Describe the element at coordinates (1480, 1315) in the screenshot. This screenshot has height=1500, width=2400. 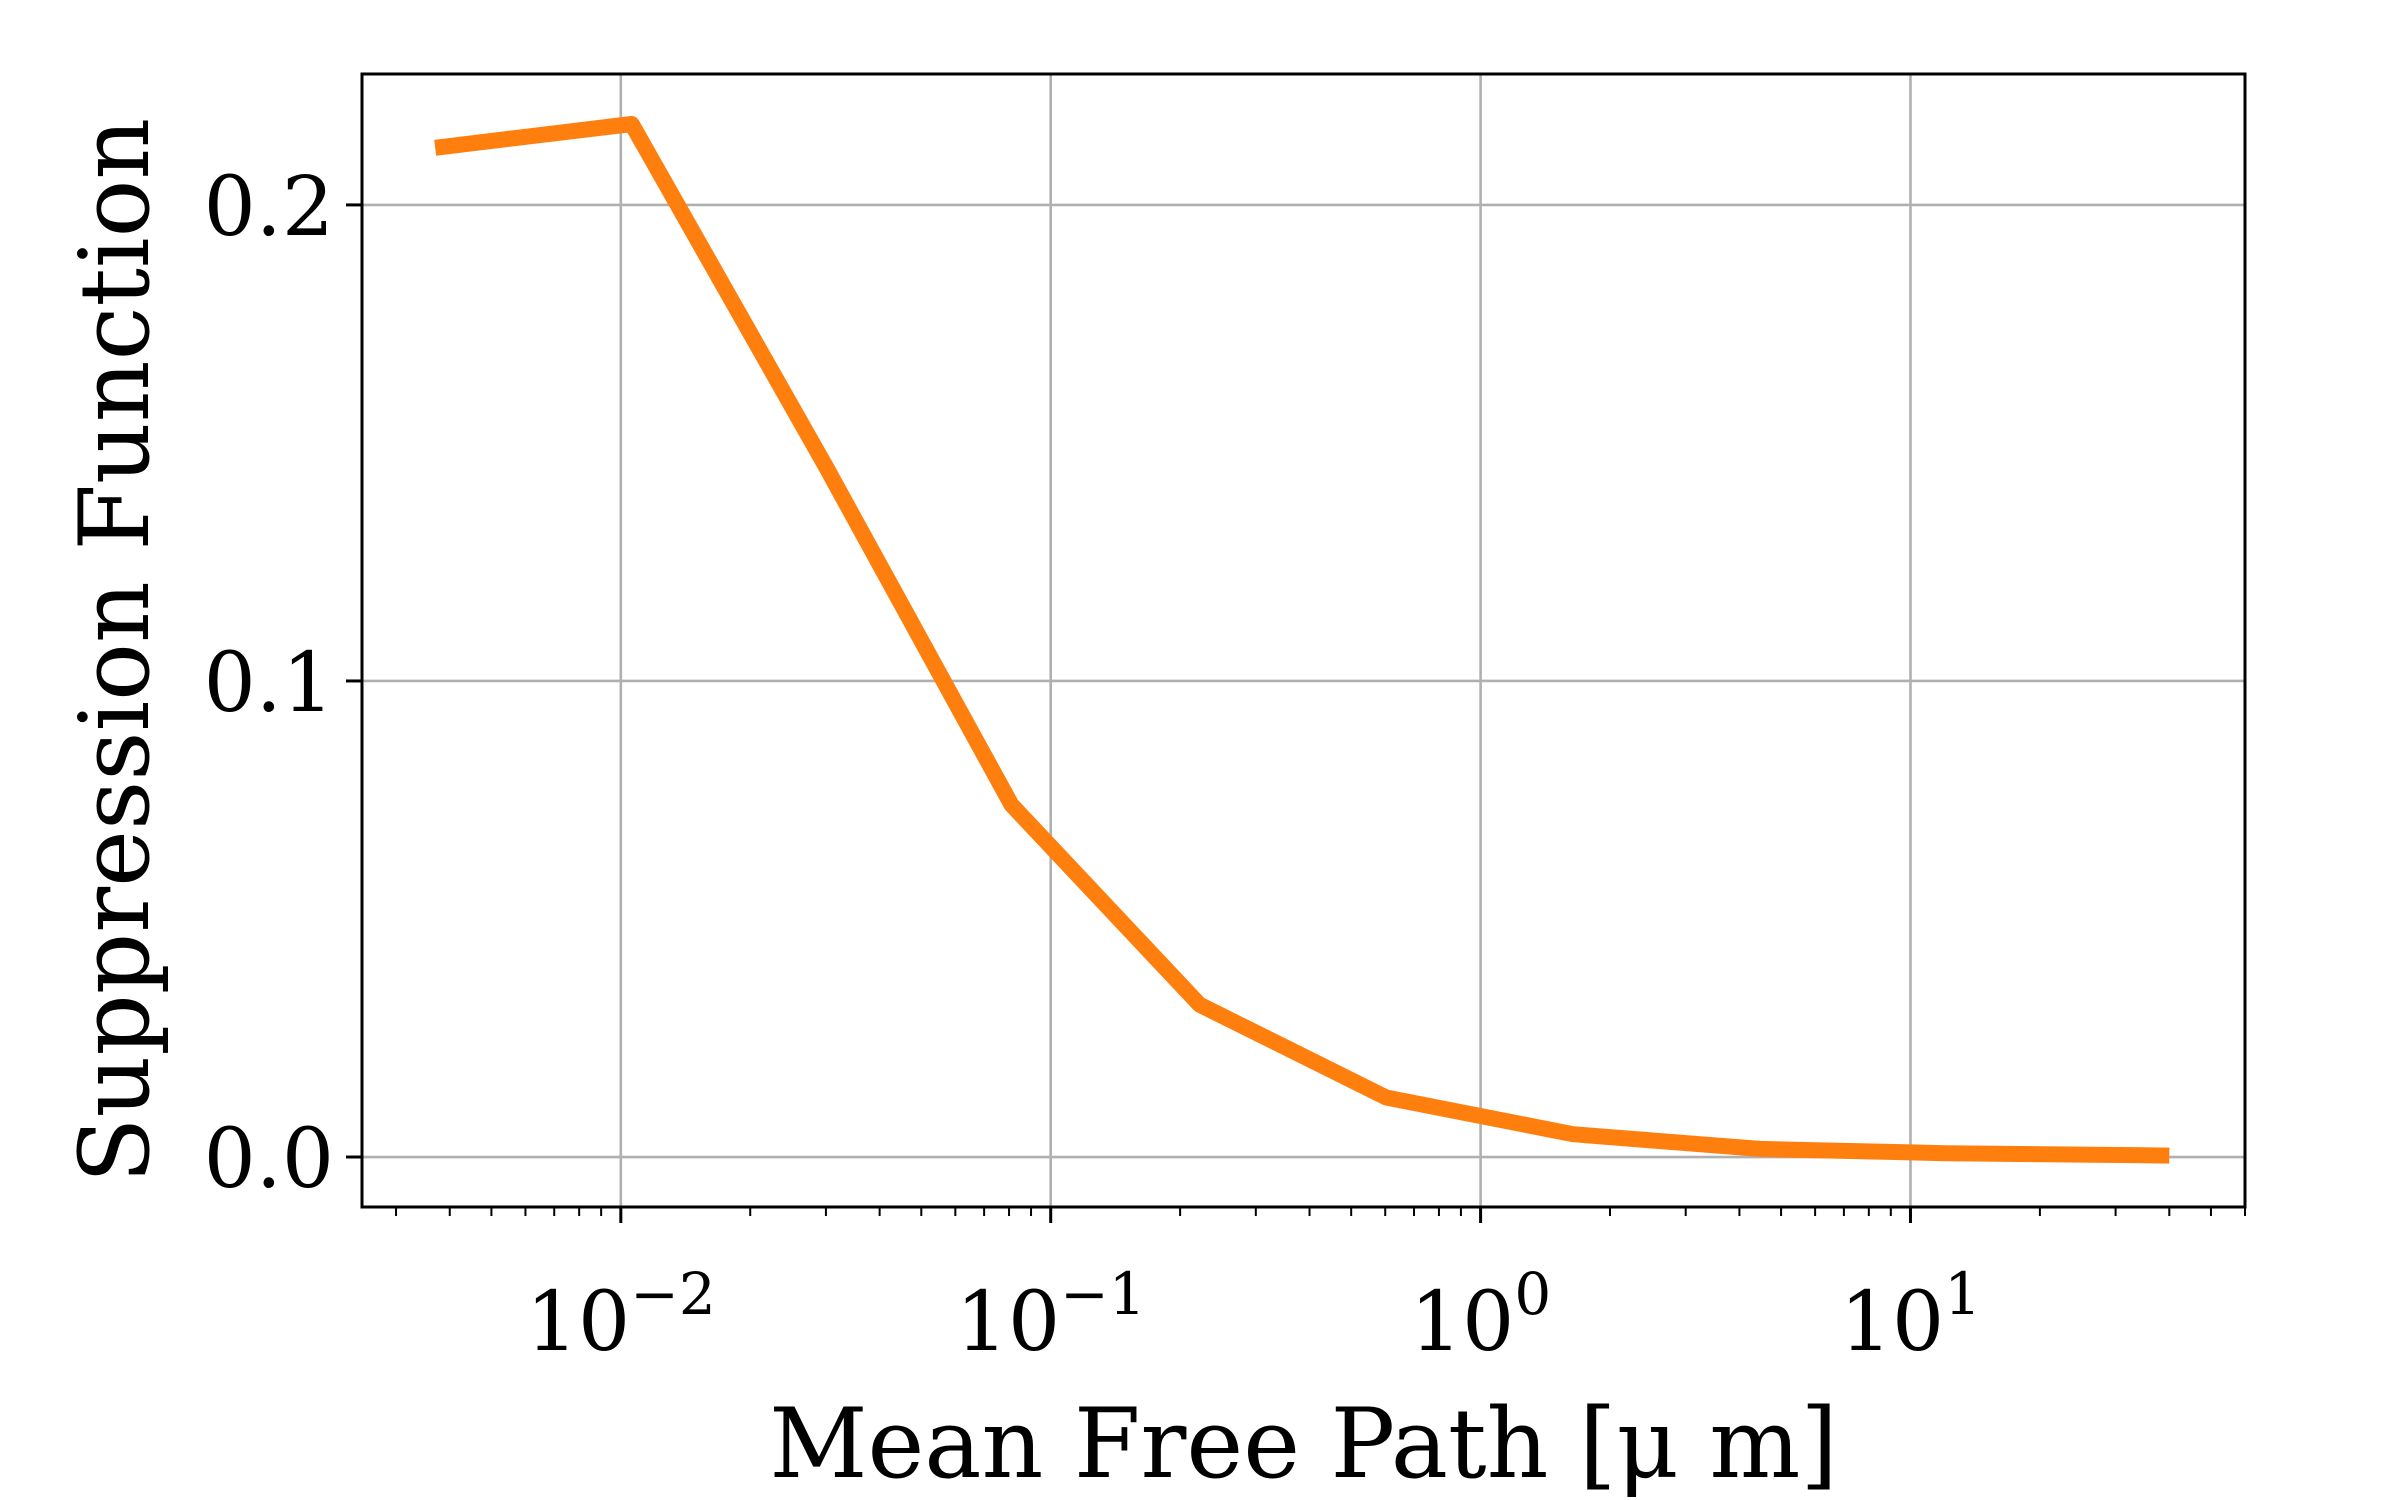
I see `x-tick-label: 10⁰` at that location.